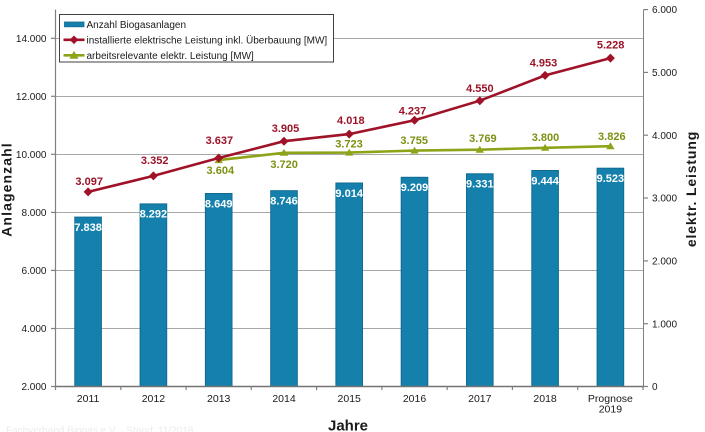 This screenshot has height=432, width=705. What do you see at coordinates (480, 89) in the screenshot?
I see `svg-text: 4.550` at bounding box center [480, 89].